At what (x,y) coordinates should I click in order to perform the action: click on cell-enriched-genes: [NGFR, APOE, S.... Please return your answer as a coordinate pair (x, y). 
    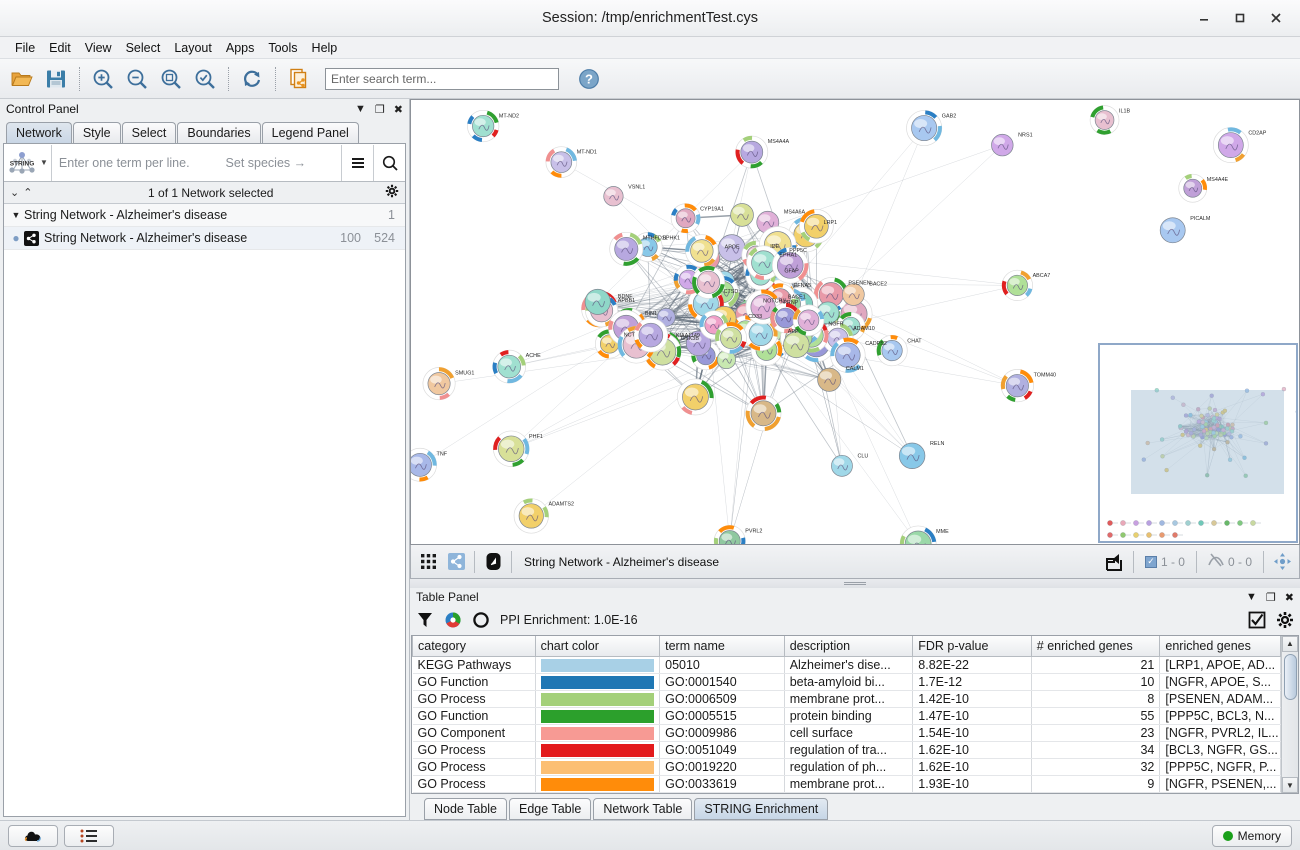
    Looking at the image, I should click on (1220, 682).